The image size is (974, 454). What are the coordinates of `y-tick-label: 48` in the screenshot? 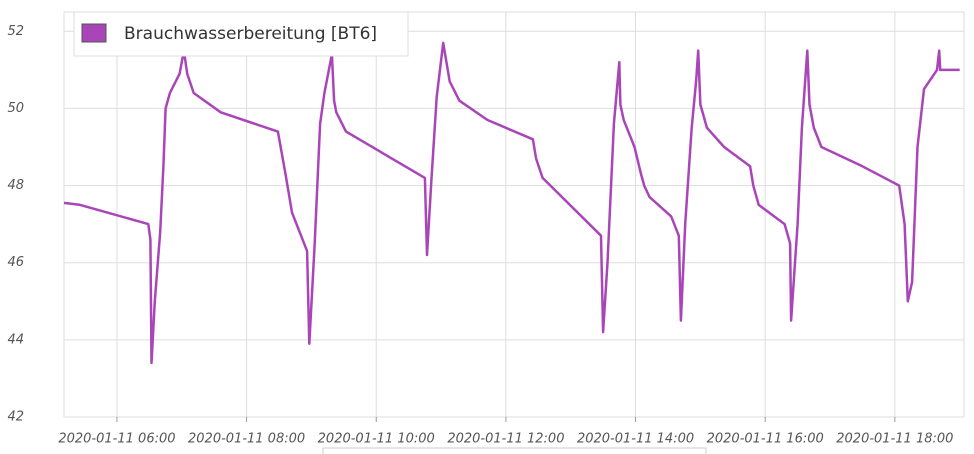 It's located at (15, 185).